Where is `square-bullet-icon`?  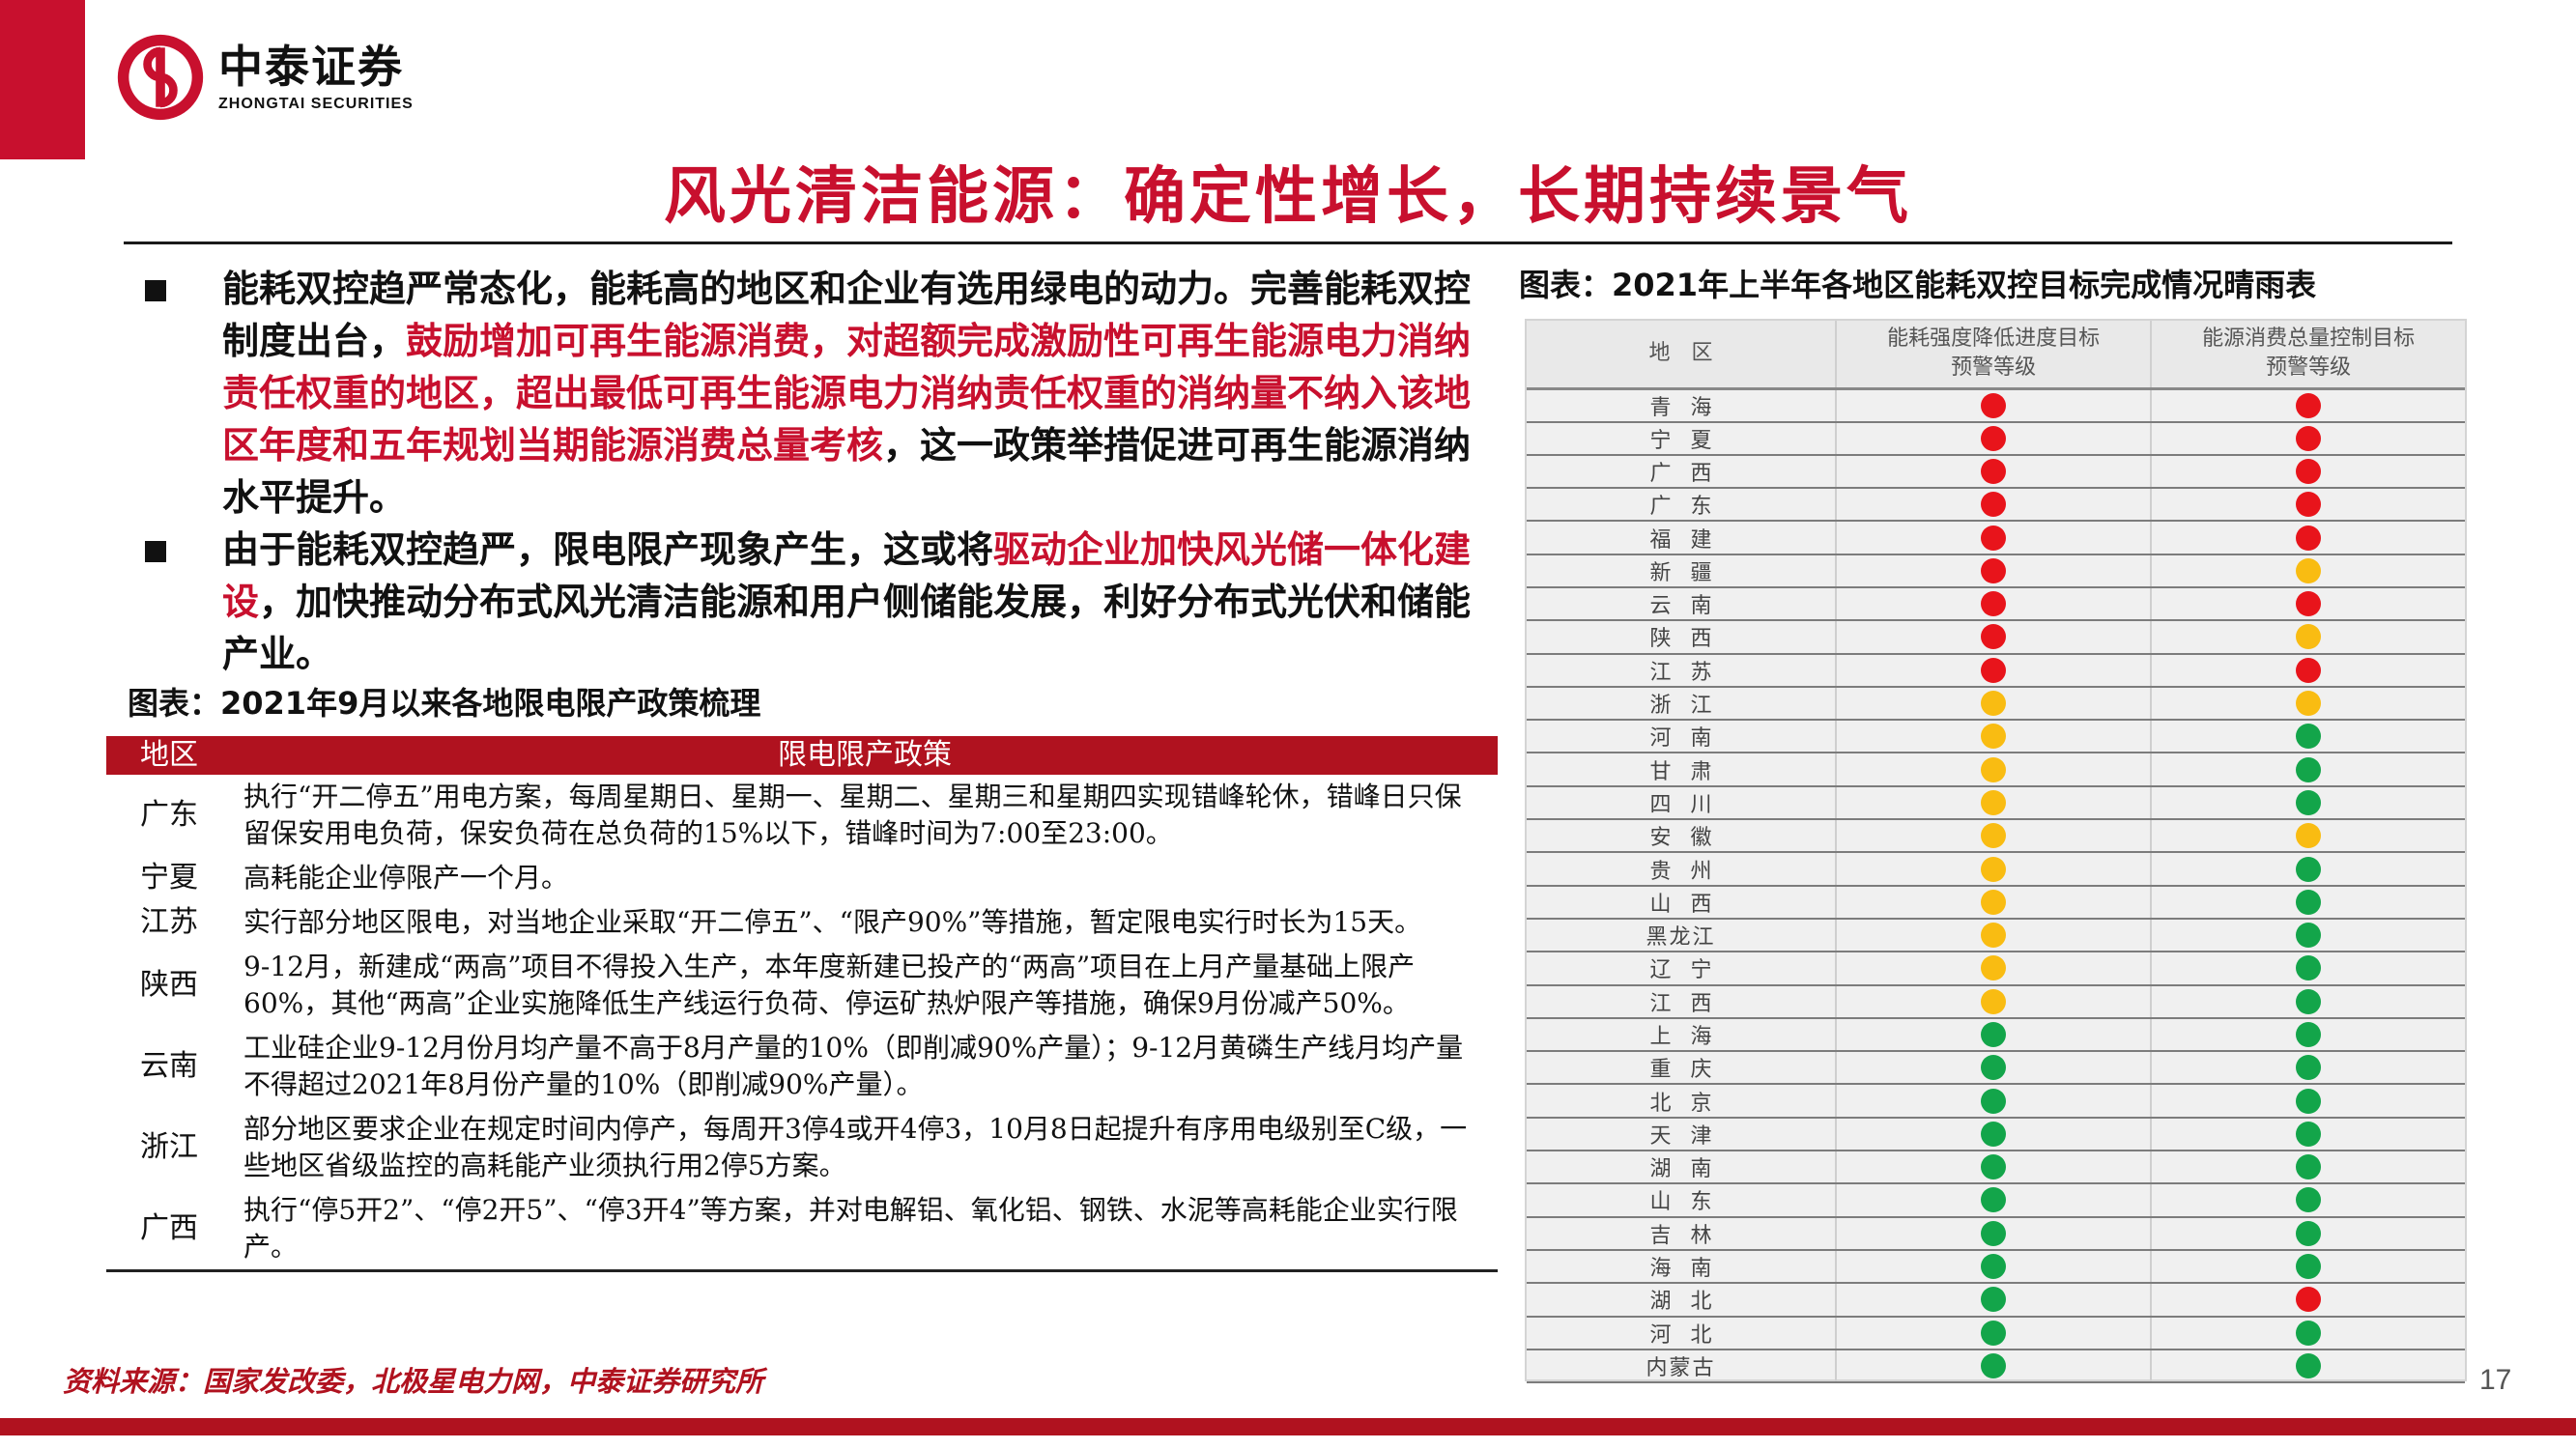
square-bullet-icon is located at coordinates (156, 551).